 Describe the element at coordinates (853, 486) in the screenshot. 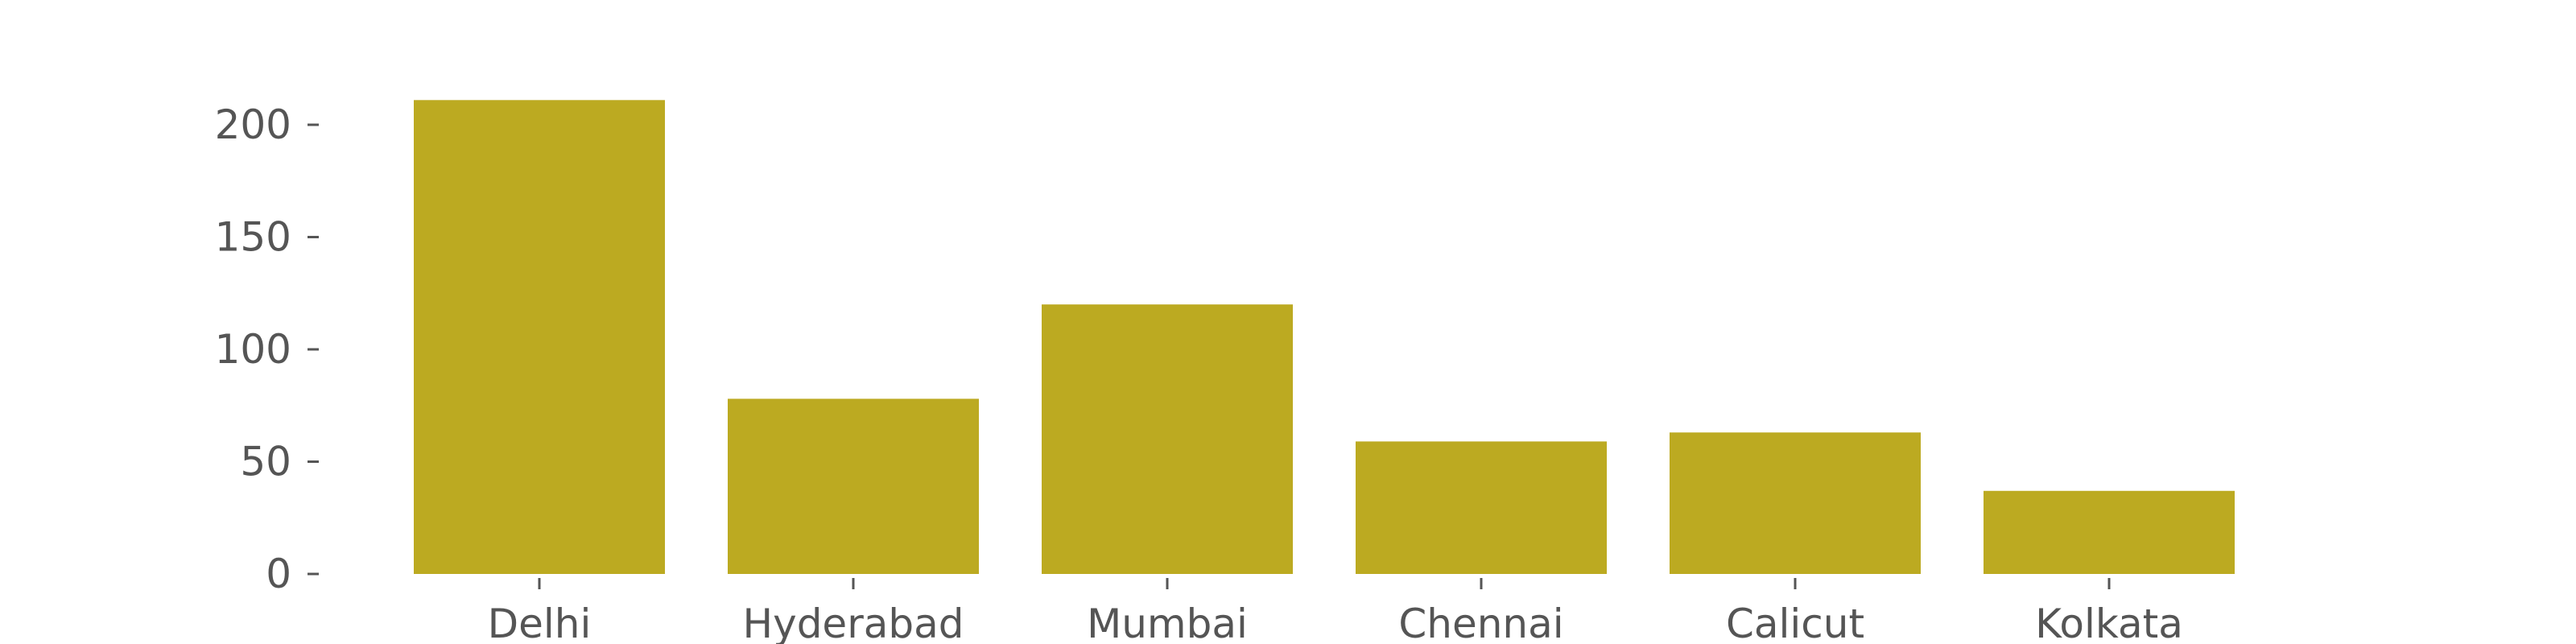

I see `bar-hyderabad` at that location.